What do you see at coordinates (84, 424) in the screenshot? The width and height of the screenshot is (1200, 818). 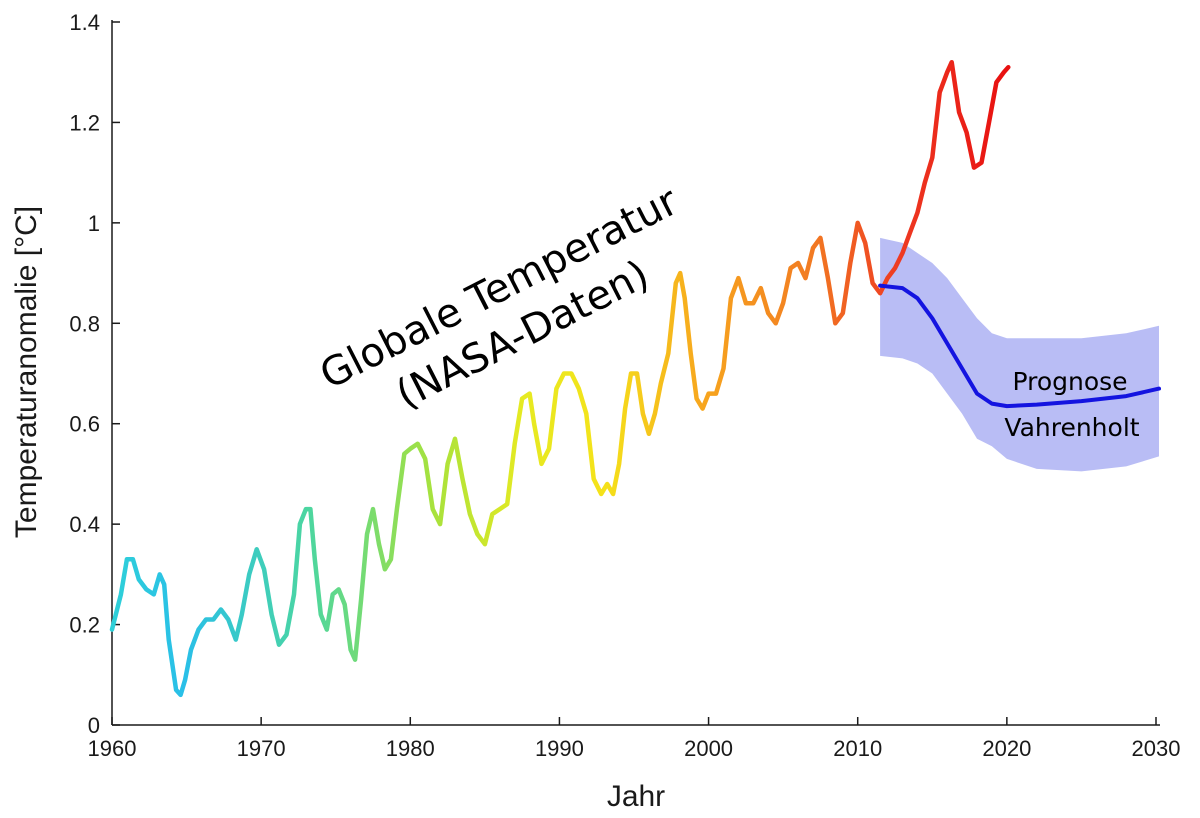 I see `y-tick-label: 0.6` at bounding box center [84, 424].